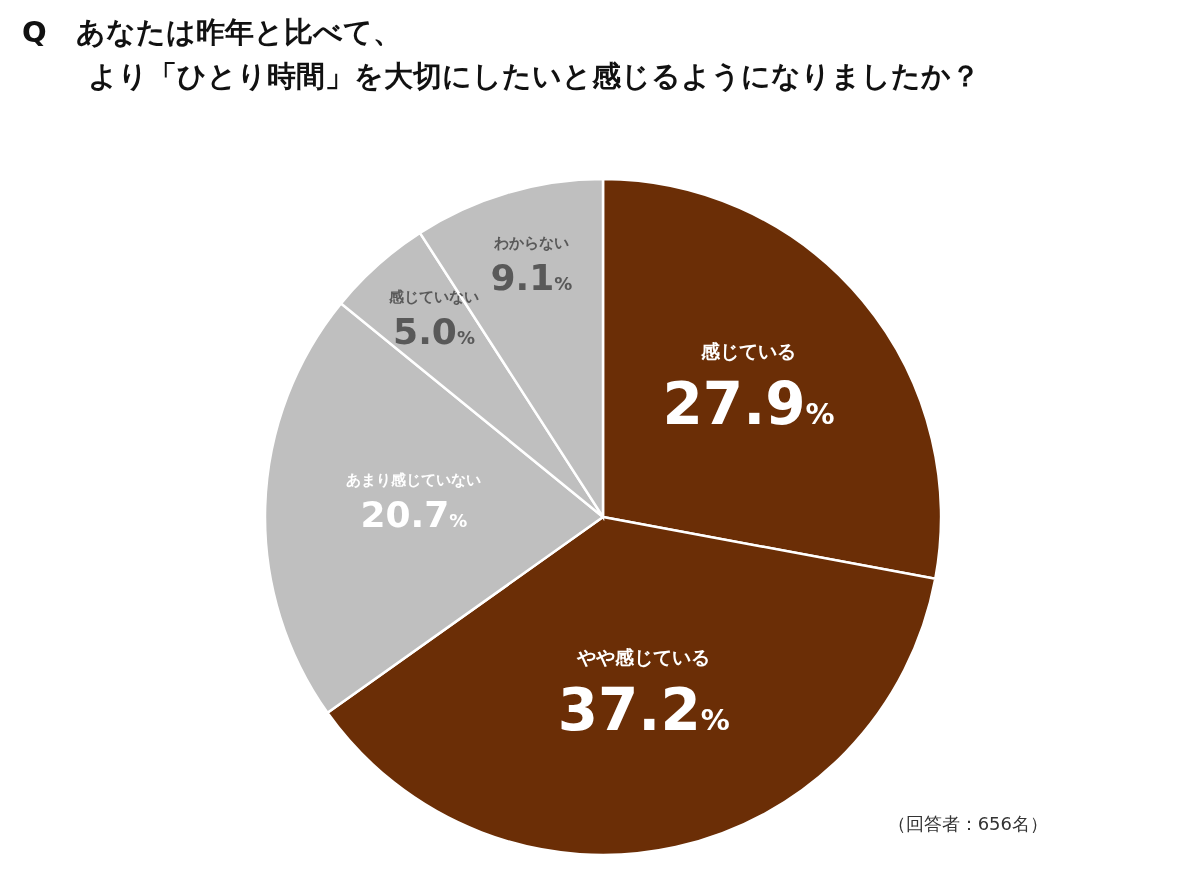 The image size is (1200, 878). What do you see at coordinates (967, 823) in the screenshot?
I see `annotation: （回答者：656名）` at bounding box center [967, 823].